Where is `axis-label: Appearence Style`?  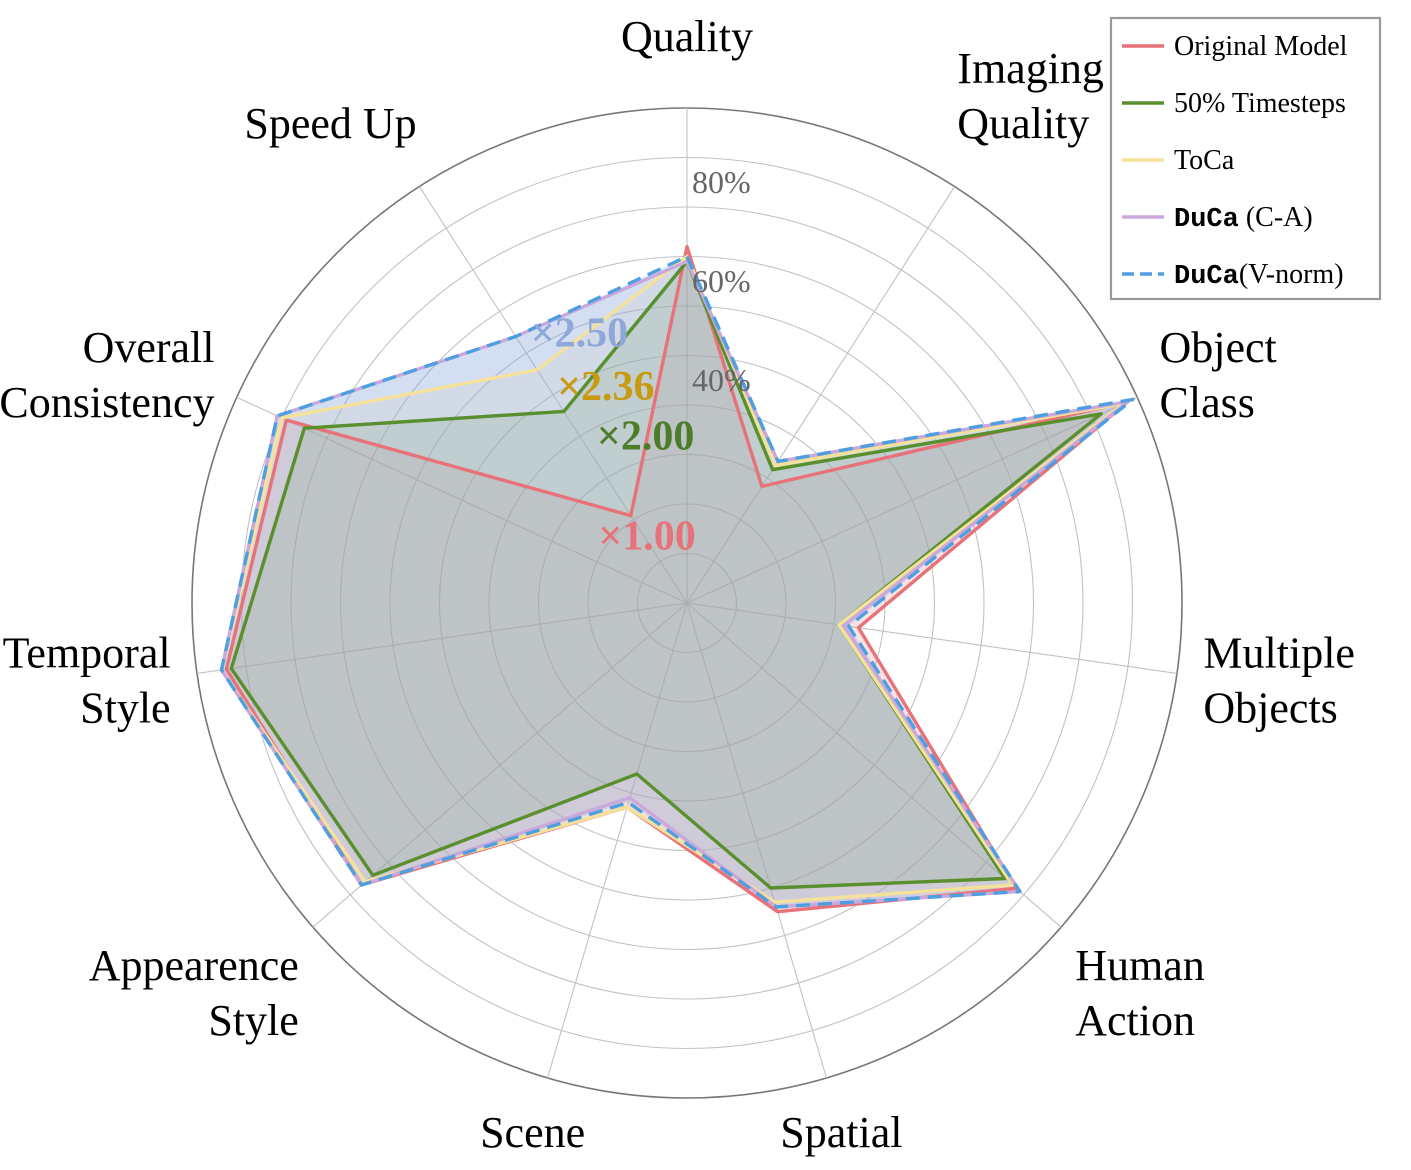 axis-label: Appearence Style is located at coordinates (194, 993).